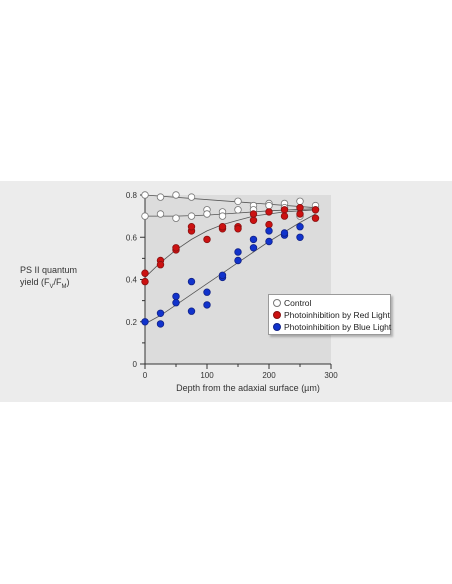  I want to click on y-axis-label-line2: yield (FV/FM), so click(45, 283).